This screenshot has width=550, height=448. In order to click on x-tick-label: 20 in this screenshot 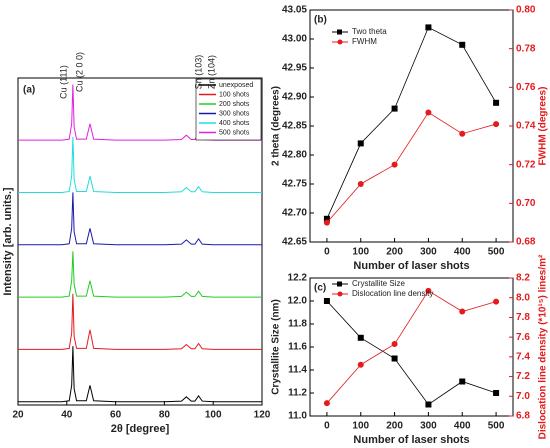, I will do `click(18, 415)`.